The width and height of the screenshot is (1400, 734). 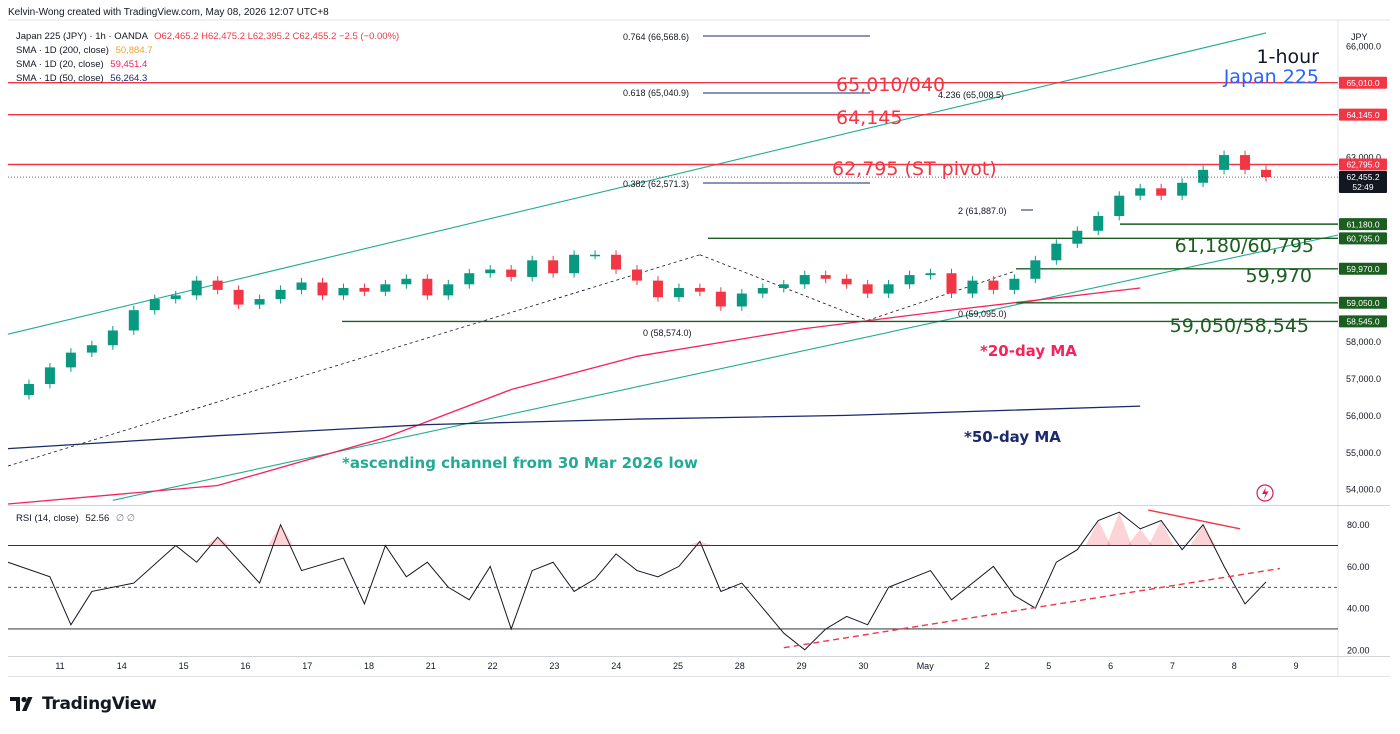 What do you see at coordinates (1363, 342) in the screenshot?
I see `y-tick-label: 58,000.0` at bounding box center [1363, 342].